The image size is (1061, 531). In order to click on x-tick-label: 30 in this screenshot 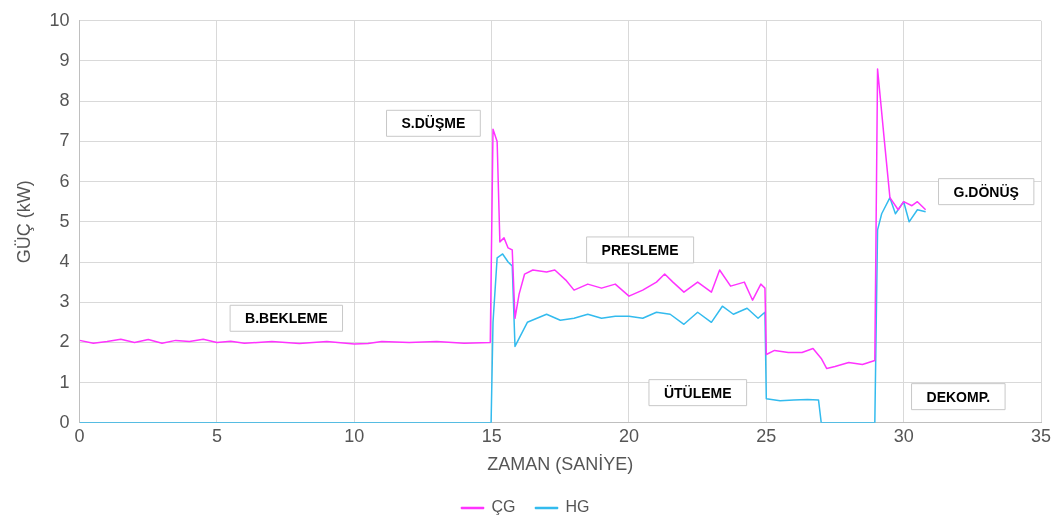, I will do `click(903, 435)`.